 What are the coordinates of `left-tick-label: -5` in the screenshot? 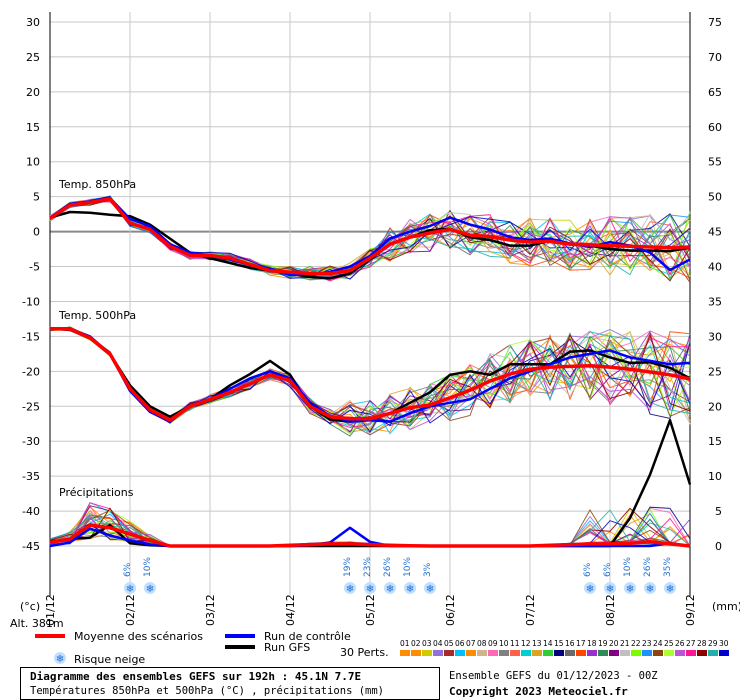 It's located at (34, 267).